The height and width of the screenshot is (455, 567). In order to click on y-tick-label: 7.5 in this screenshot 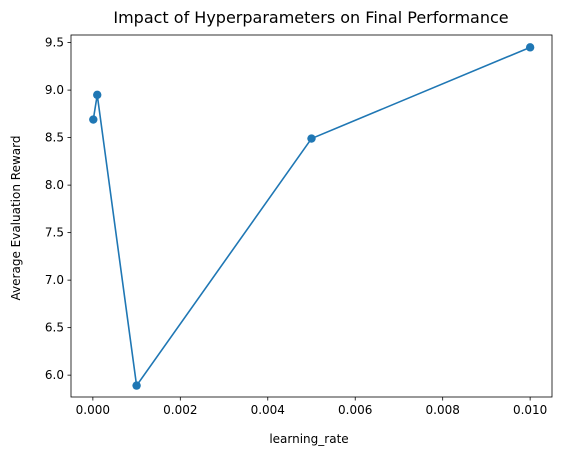, I will do `click(54, 233)`.